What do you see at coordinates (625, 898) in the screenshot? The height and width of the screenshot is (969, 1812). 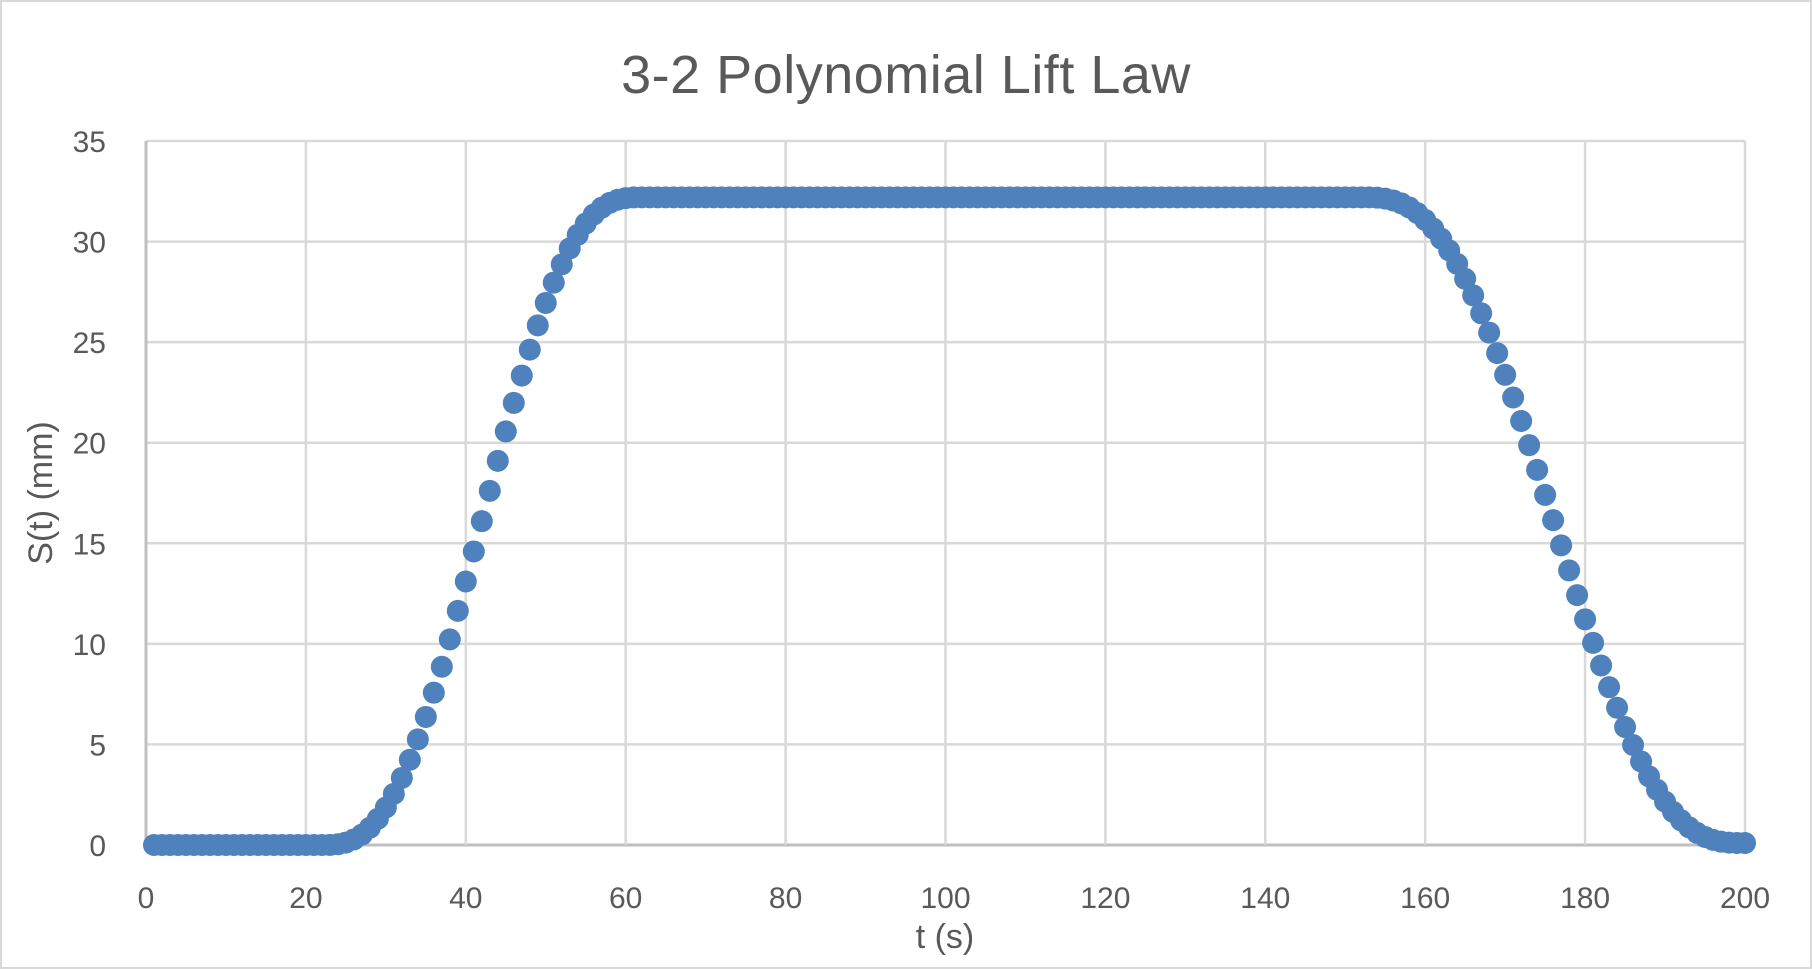 I see `x-tick-label: 60` at bounding box center [625, 898].